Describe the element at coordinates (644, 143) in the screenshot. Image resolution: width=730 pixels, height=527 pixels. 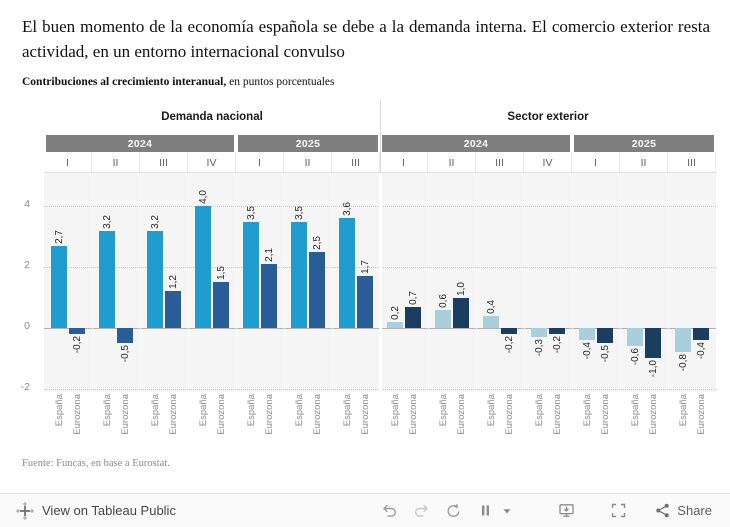
I see `year-band: 2025` at that location.